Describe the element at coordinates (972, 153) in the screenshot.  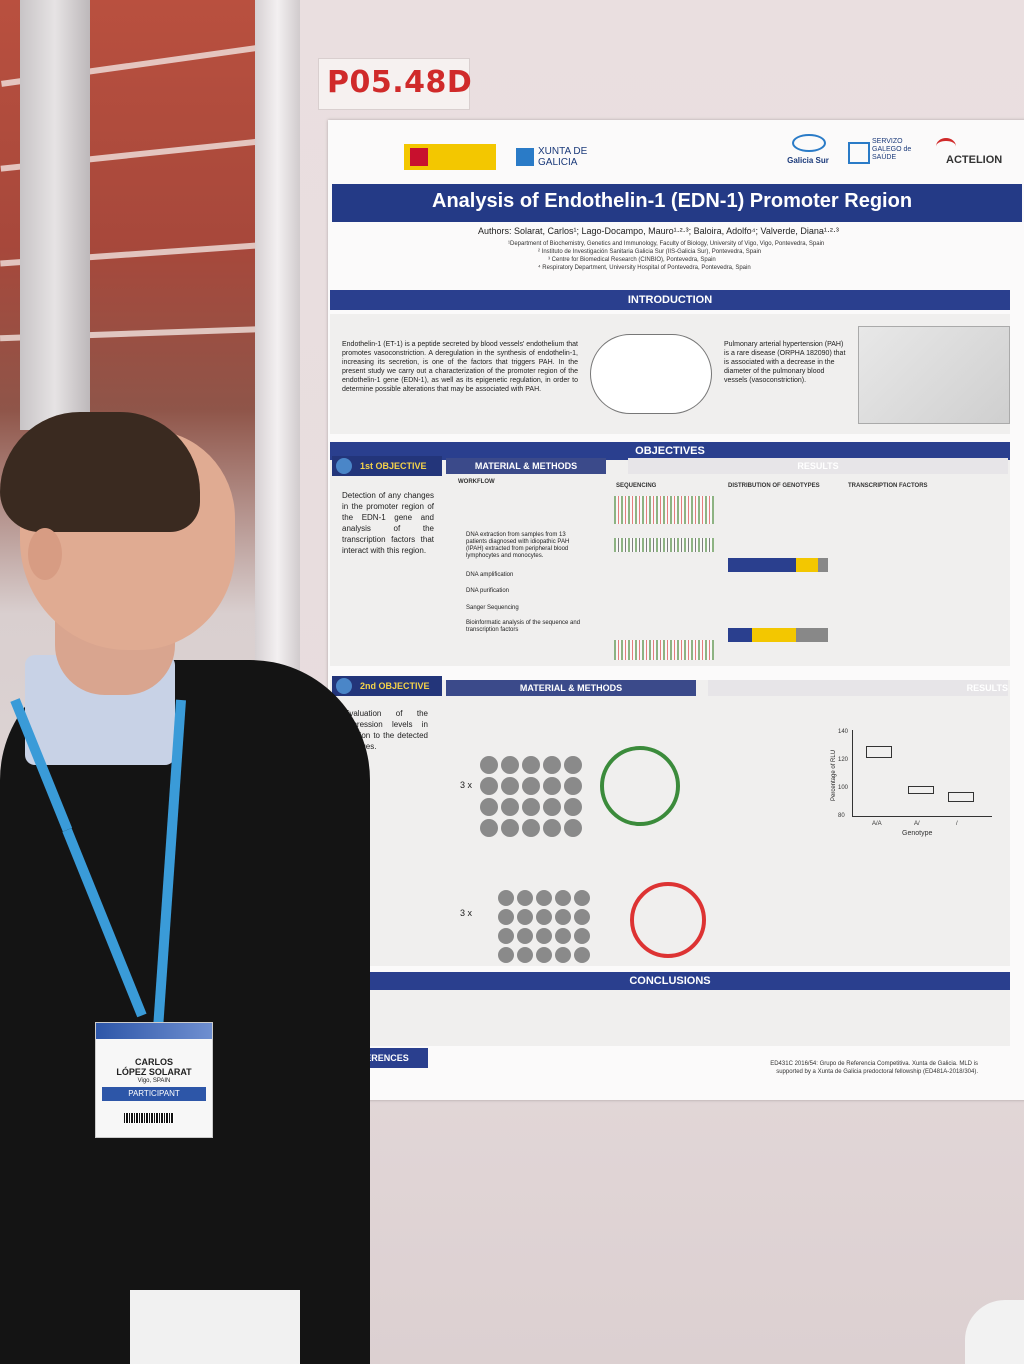
I see `actelion-logo: ACTELION` at that location.